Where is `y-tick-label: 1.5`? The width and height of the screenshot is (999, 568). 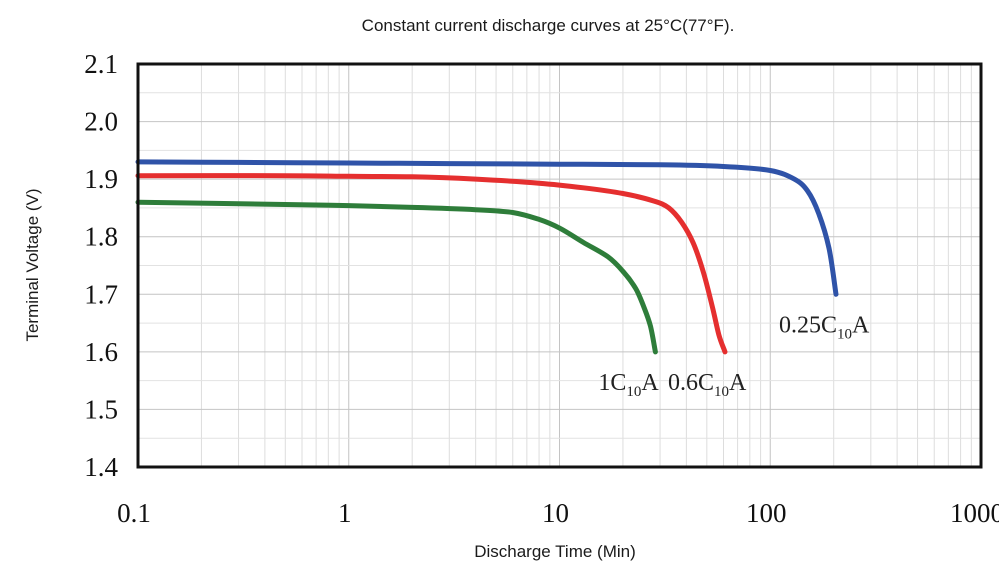
y-tick-label: 1.5 is located at coordinates (101, 409).